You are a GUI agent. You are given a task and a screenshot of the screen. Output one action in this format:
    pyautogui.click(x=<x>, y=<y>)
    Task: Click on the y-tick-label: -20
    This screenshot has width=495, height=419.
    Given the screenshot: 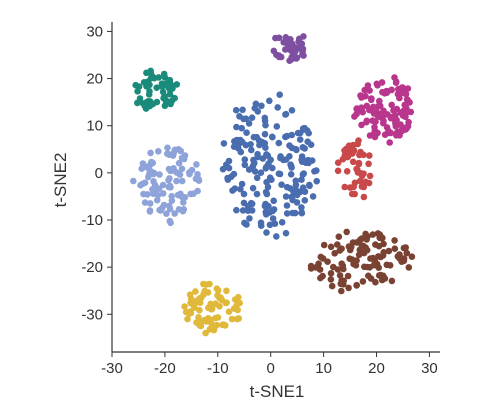 What is the action you would take?
    pyautogui.click(x=92, y=267)
    